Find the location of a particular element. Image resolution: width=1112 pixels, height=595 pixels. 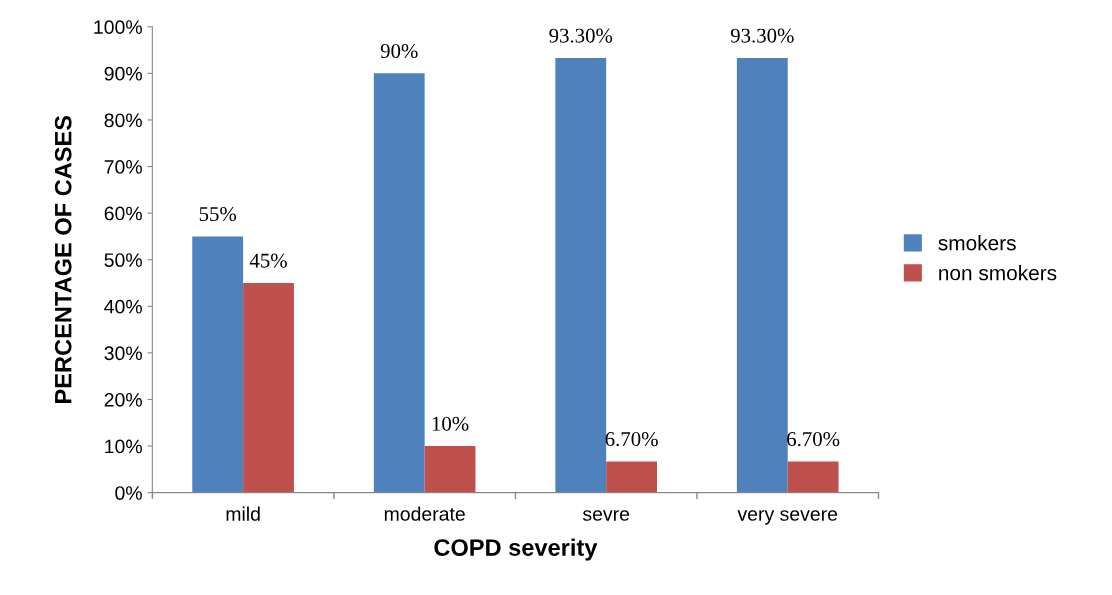

y-tick-label: 0% is located at coordinates (128, 493).